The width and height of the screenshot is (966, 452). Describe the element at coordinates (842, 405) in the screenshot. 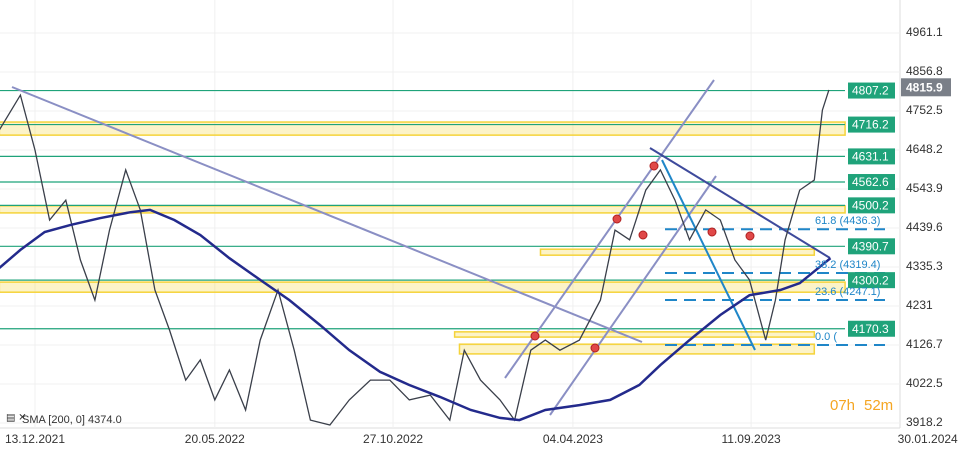

I see `timer-hours: 07h` at that location.